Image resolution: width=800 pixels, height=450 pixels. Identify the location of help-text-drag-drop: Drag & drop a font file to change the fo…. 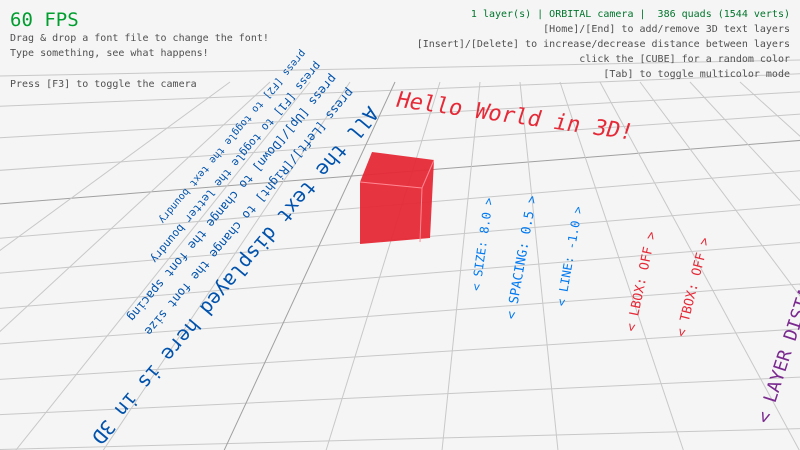
(139, 38).